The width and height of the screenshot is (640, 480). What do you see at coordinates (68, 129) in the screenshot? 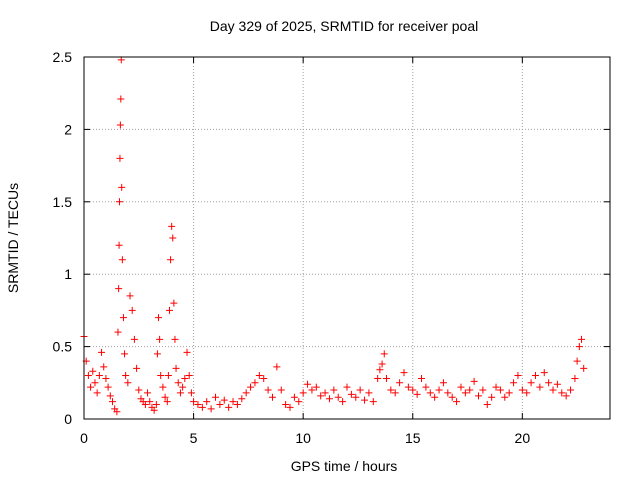
I see `y-tick-label: 2` at bounding box center [68, 129].